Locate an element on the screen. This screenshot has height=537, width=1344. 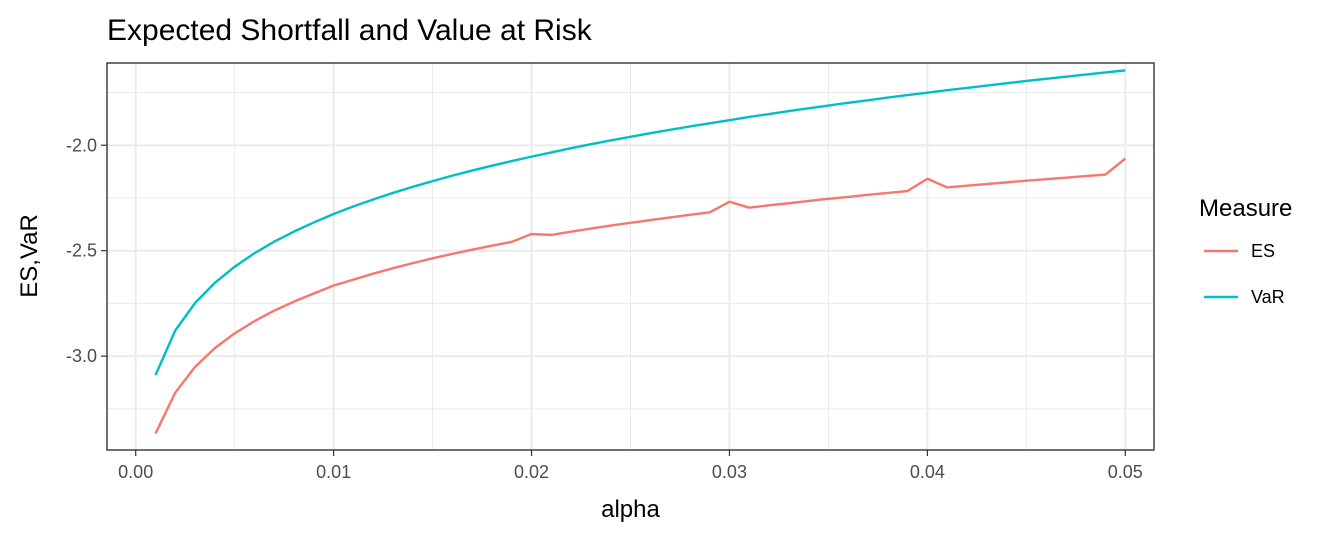
legend-key-var: VaR is located at coordinates (1244, 297).